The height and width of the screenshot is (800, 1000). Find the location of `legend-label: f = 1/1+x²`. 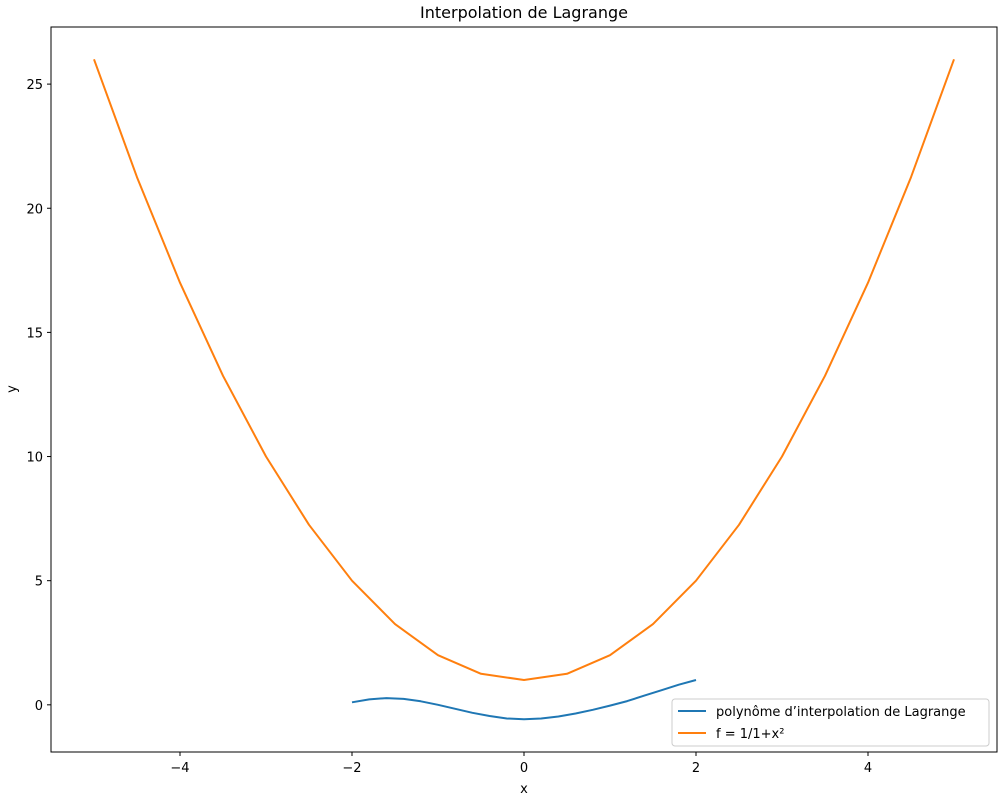

legend-label: f = 1/1+x² is located at coordinates (750, 734).